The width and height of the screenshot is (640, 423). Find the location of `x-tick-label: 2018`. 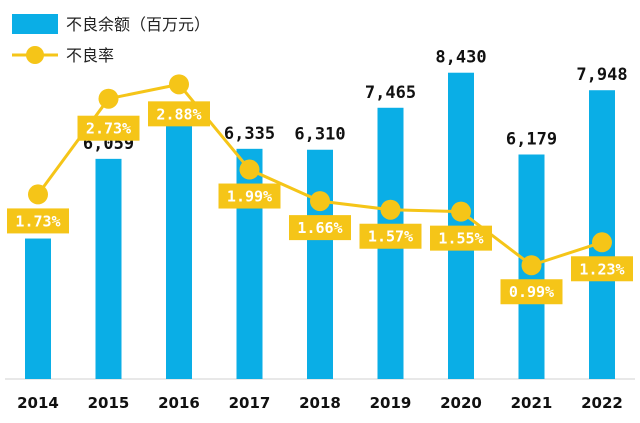

x-tick-label: 2018 is located at coordinates (320, 403).